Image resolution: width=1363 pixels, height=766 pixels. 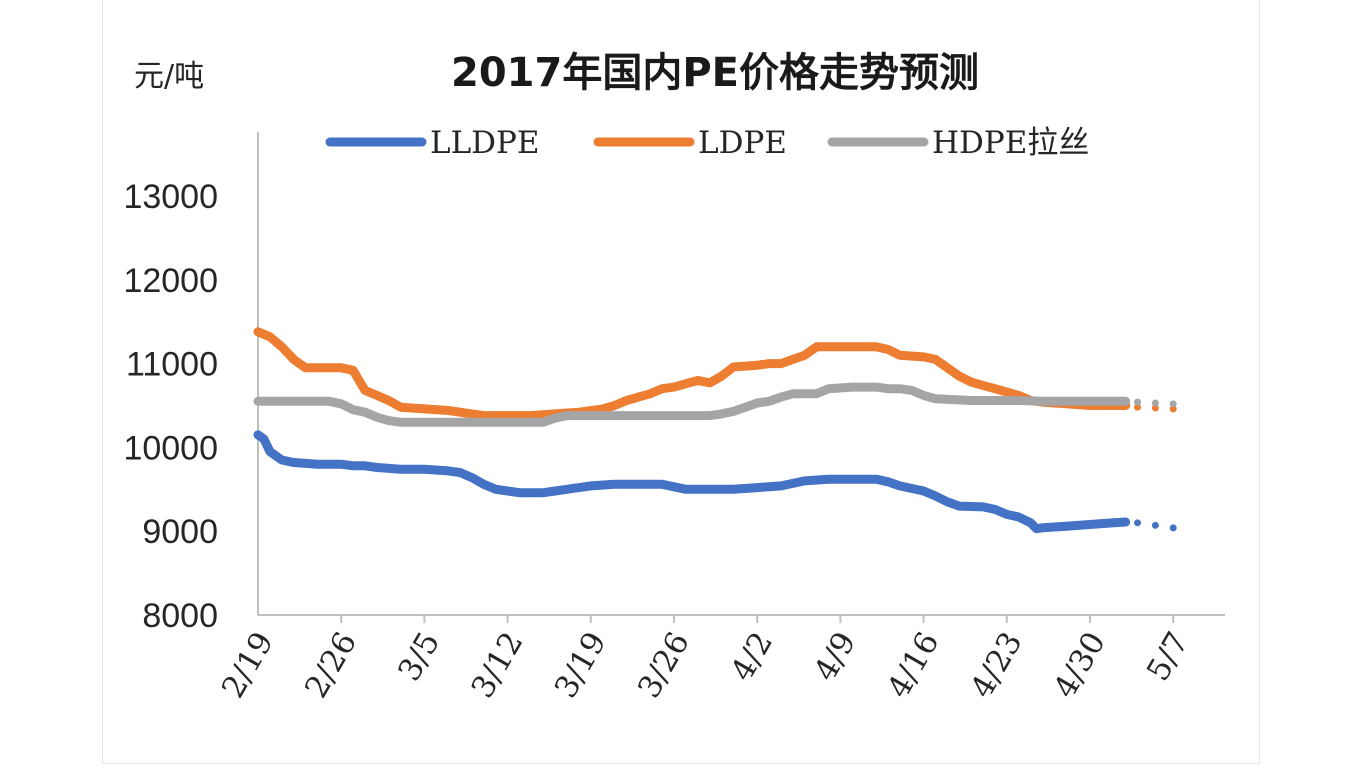 I want to click on x-tick-label: 4/23, so click(x=997, y=665).